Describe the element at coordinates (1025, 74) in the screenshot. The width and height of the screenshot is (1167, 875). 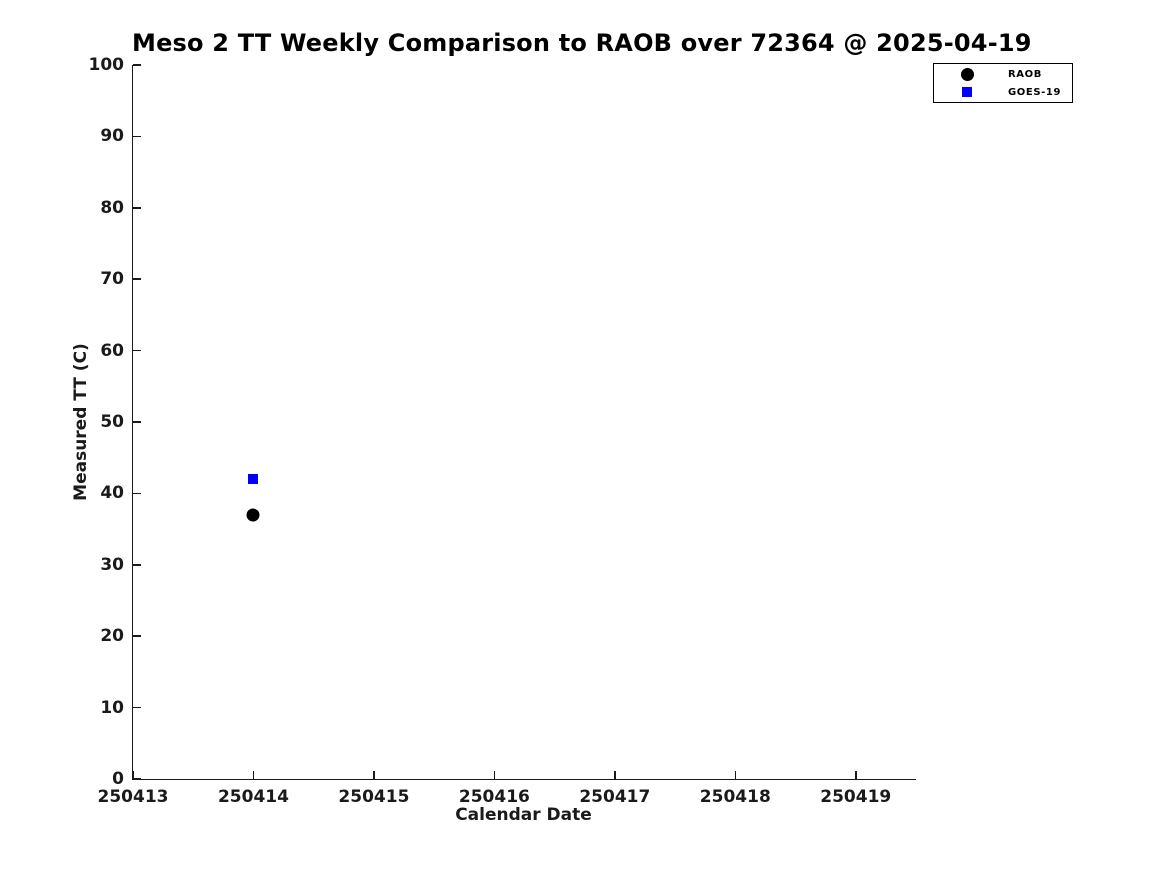
I see `legend-label-raob: RAOB` at that location.